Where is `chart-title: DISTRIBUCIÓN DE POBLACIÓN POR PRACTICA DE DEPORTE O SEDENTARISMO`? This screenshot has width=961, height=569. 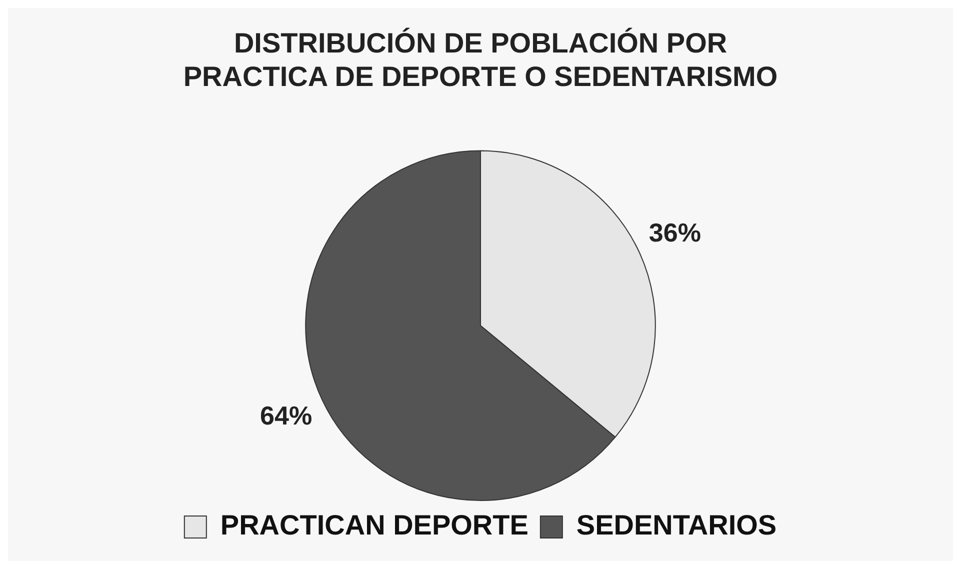
chart-title: DISTRIBUCIÓN DE POBLACIÓN POR PRACTICA DE DEPORTE O SEDENTARISMO is located at coordinates (480, 60).